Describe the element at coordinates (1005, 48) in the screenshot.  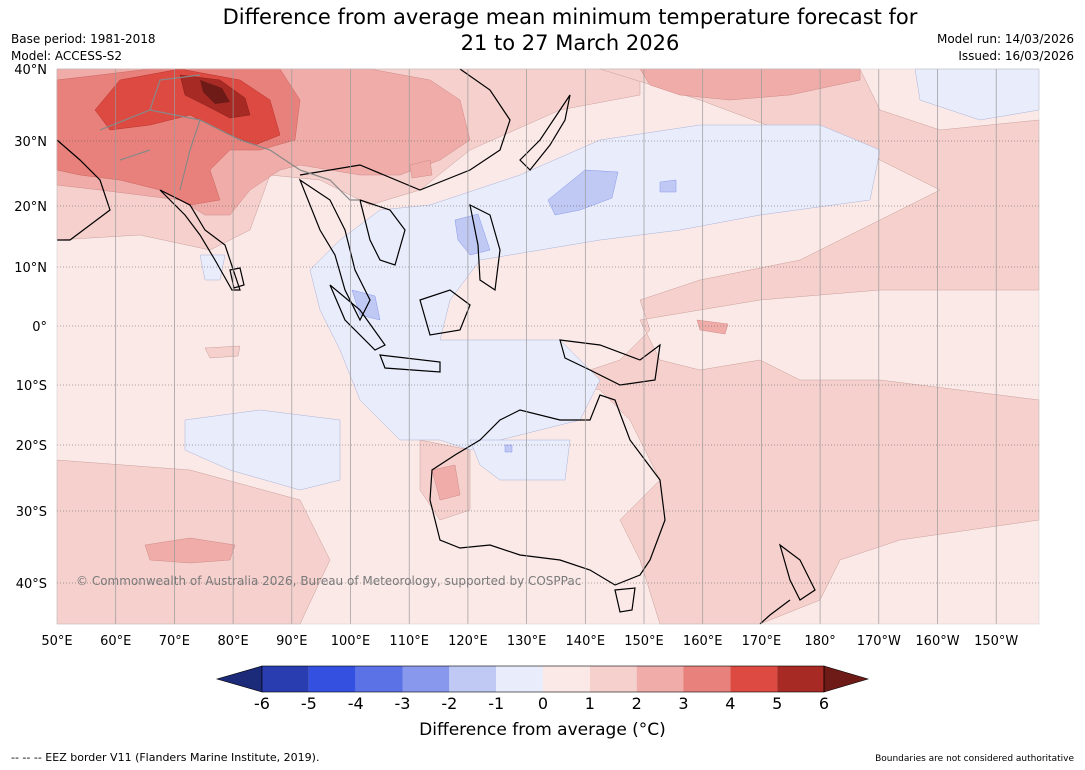
I see `meta-right: Model run: 14/03/2026 Issued: 16/03/2026` at that location.